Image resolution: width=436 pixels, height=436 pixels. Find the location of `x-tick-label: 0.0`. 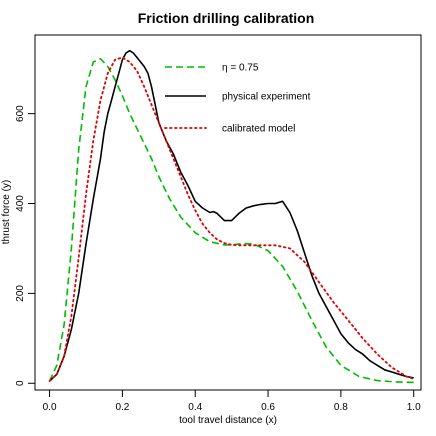

x-tick-label: 0.0 is located at coordinates (50, 407).